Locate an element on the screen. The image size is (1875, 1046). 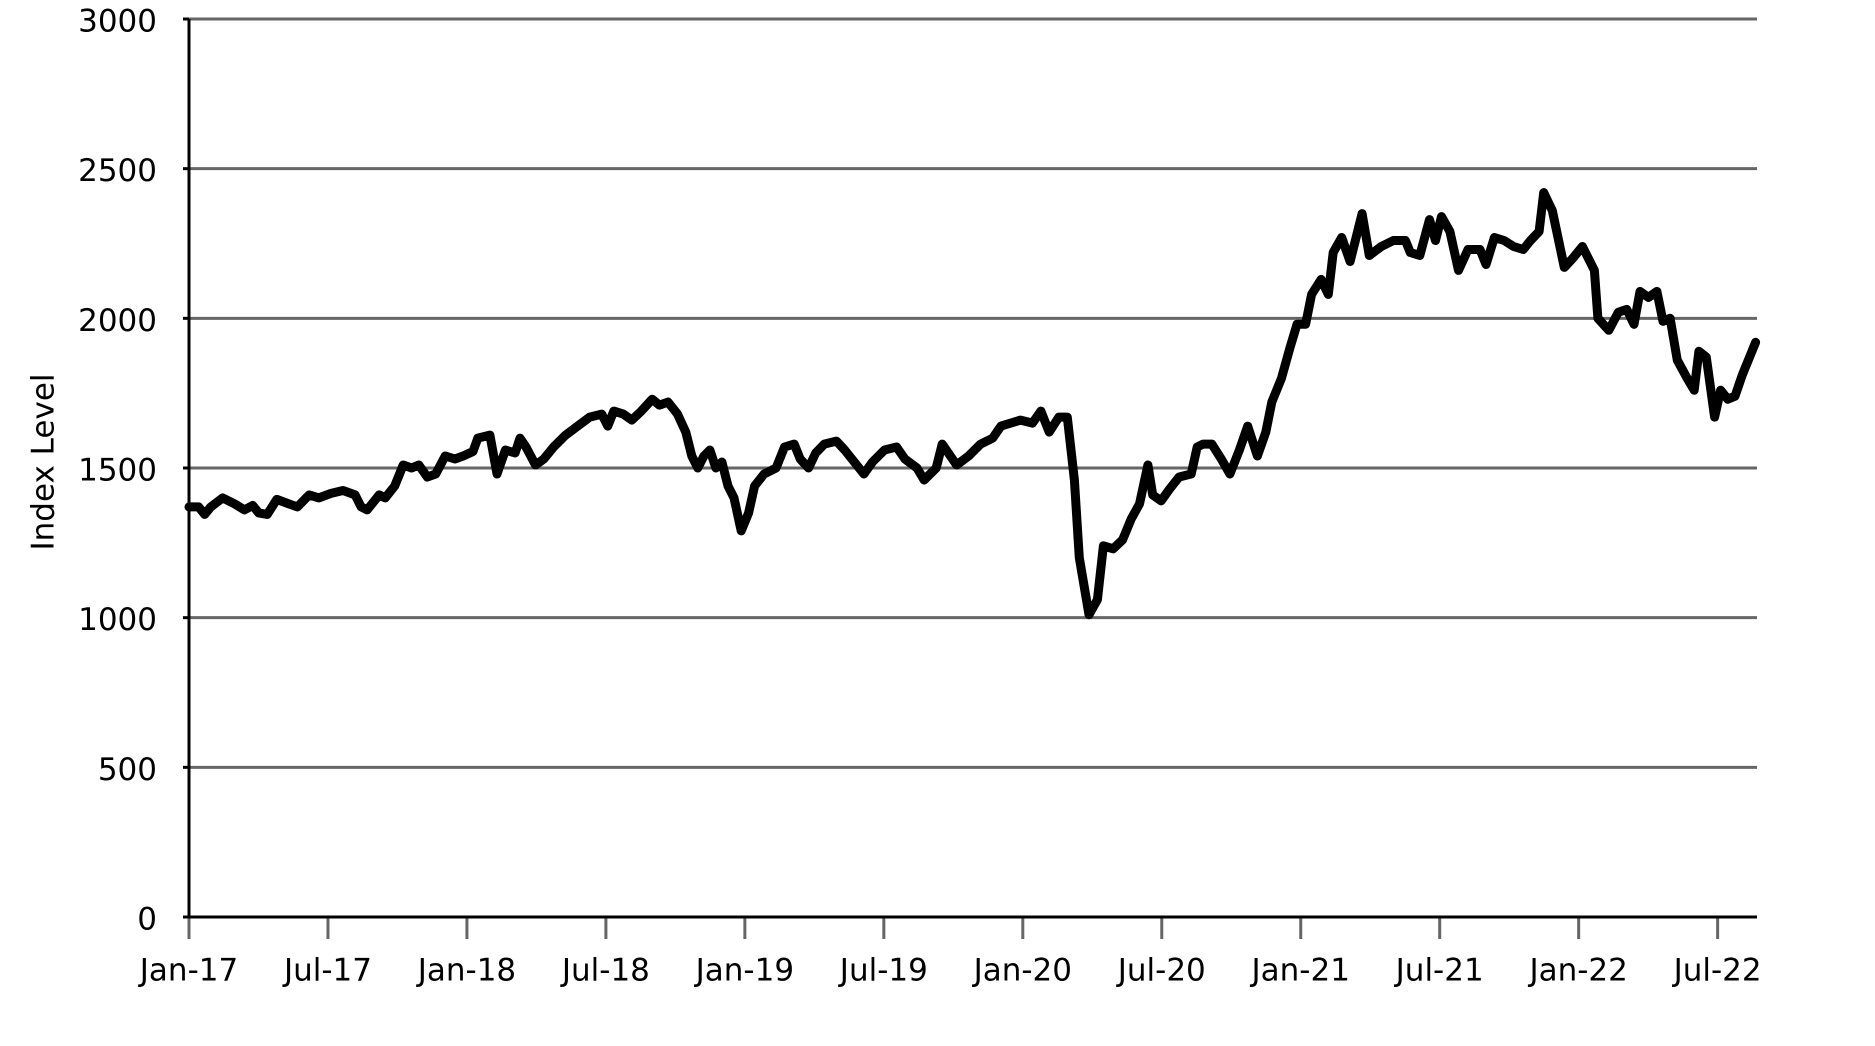
x-tick-label: Jul-18 is located at coordinates (605, 971).